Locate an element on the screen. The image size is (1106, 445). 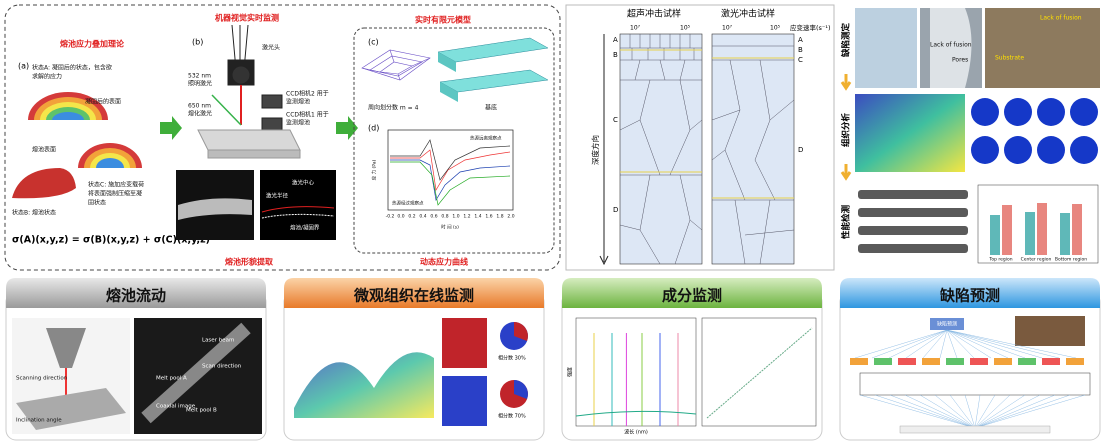
panel-label: (b) is located at coordinates (197, 42).